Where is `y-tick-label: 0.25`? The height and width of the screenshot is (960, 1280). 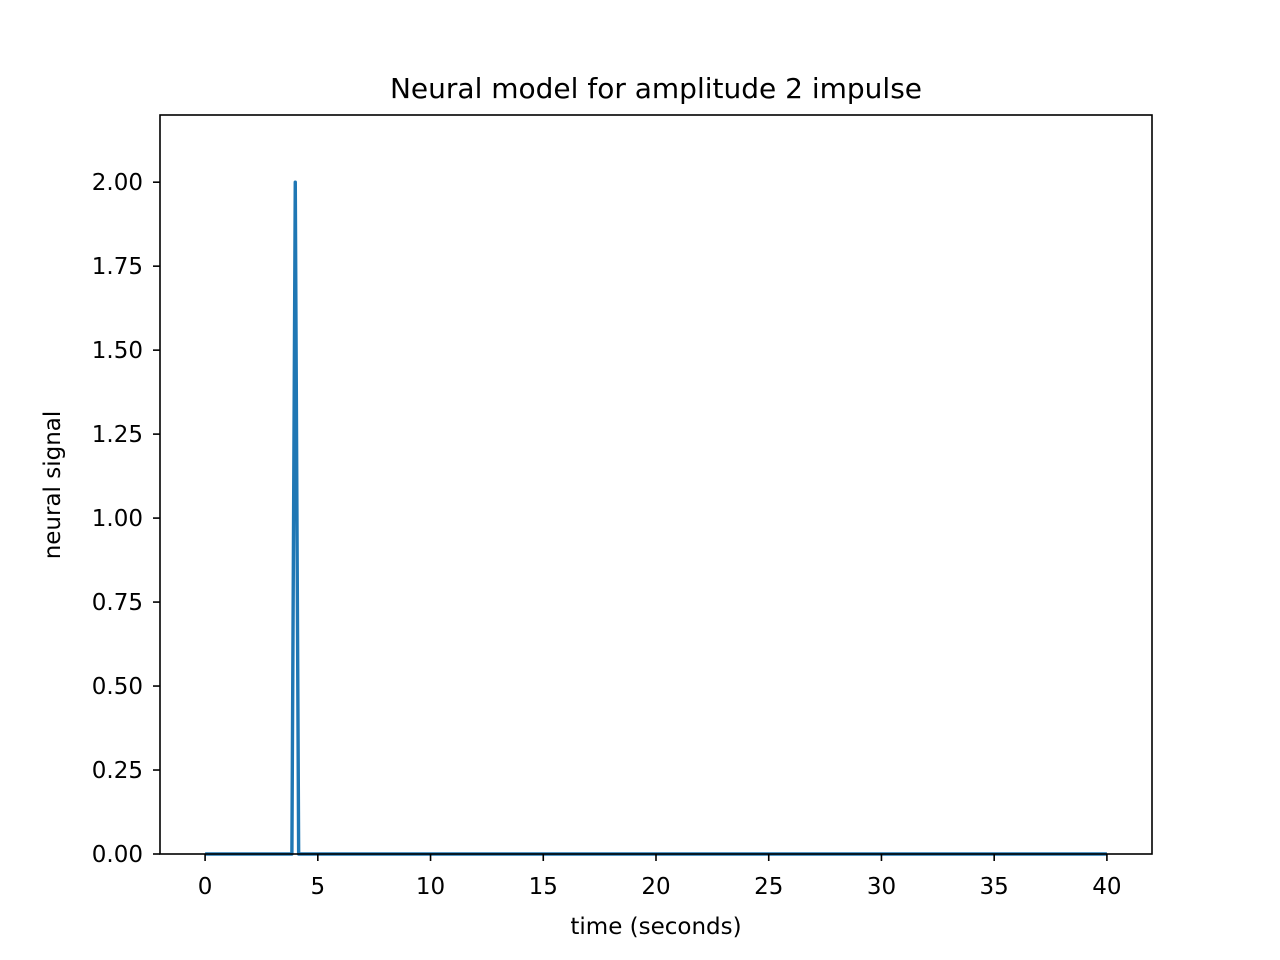
y-tick-label: 0.25 is located at coordinates (117, 771).